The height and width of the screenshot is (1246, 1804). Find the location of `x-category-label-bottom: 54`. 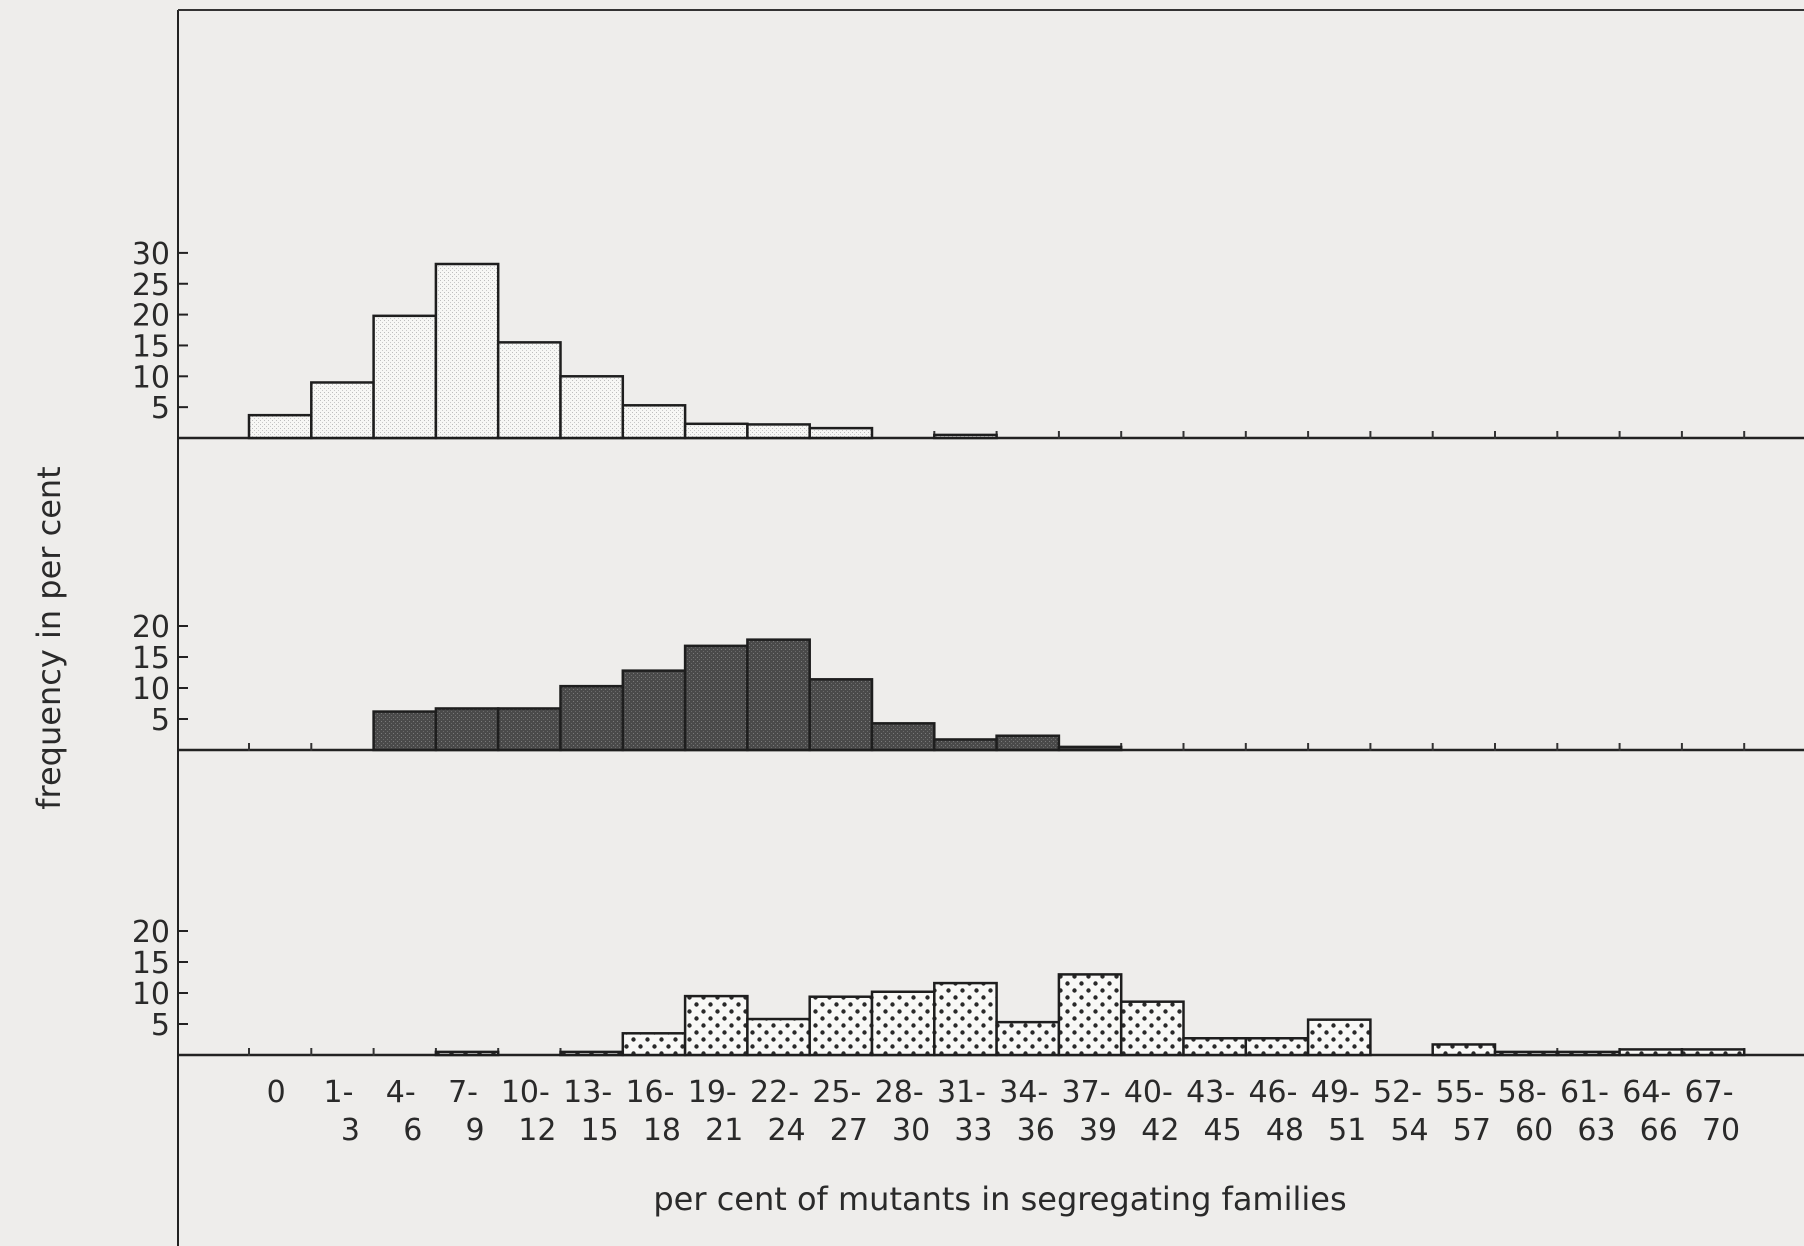

x-category-label-bottom: 54 is located at coordinates (1409, 1130).